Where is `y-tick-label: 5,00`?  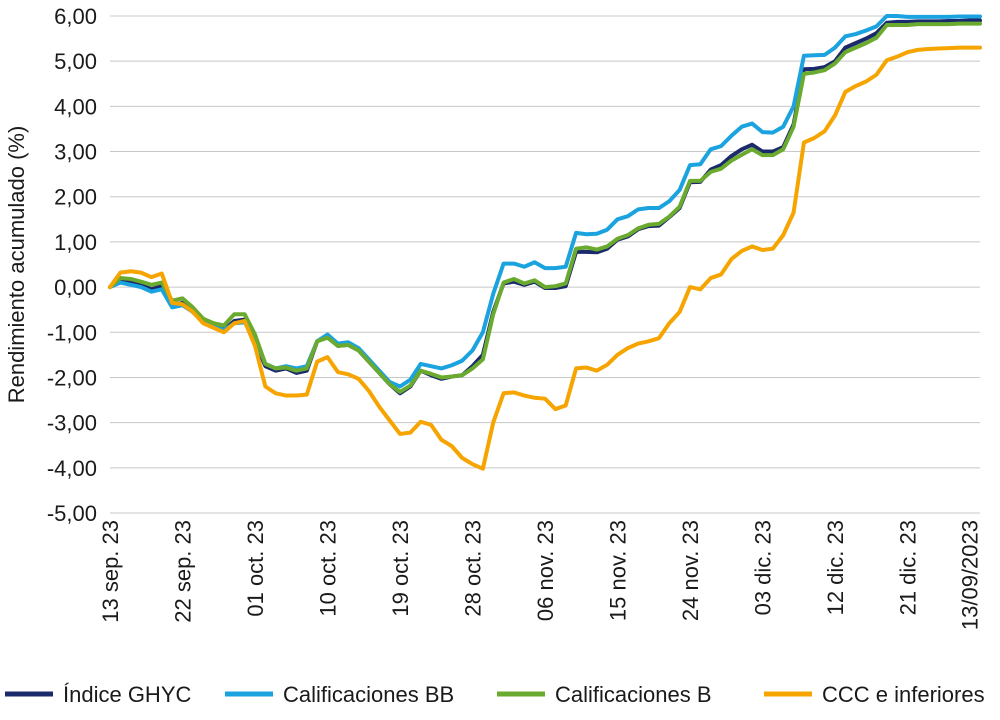 y-tick-label: 5,00 is located at coordinates (75, 61).